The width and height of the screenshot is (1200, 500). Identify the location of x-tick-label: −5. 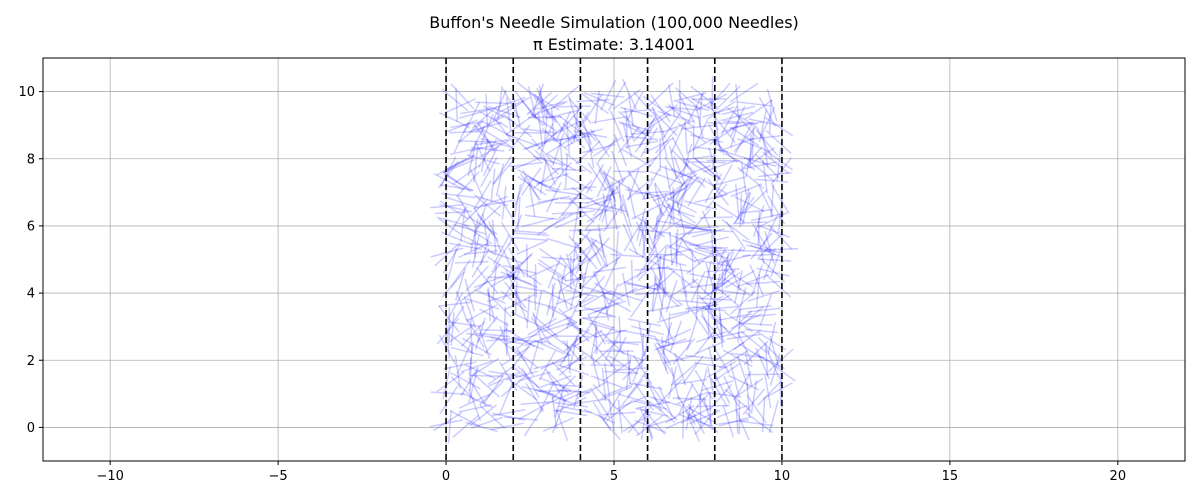
(278, 476).